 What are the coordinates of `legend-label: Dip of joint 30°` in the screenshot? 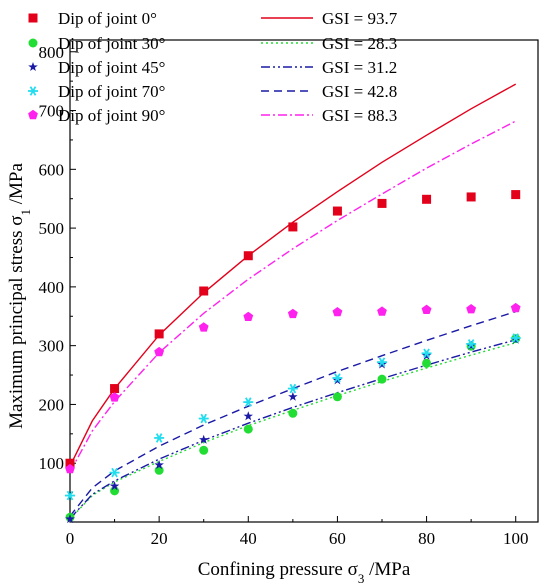 It's located at (111, 43).